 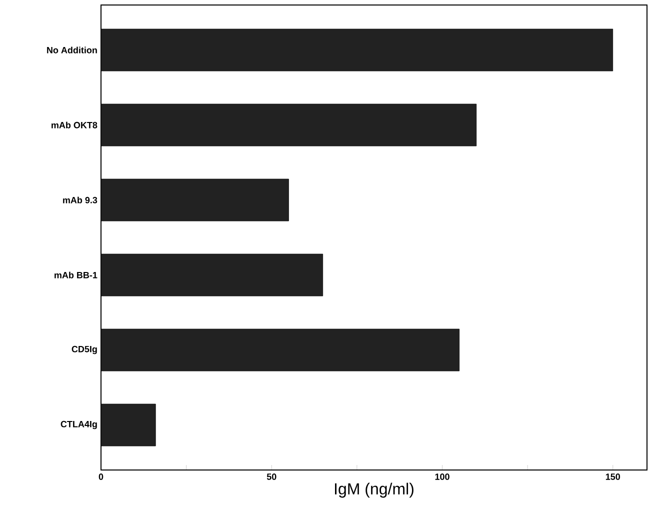 I want to click on x-tick-label: 150, so click(x=613, y=477).